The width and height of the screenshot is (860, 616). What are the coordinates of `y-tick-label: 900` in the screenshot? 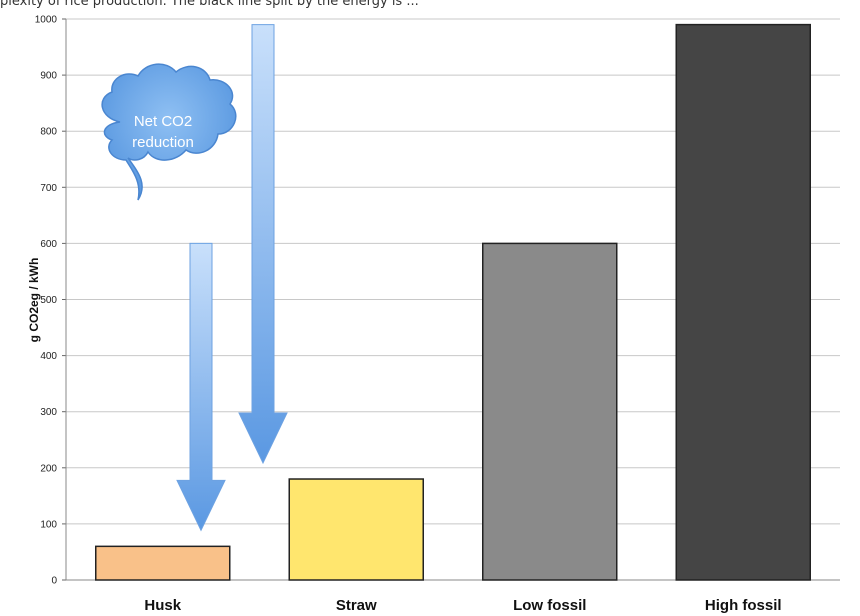 It's located at (48, 76).